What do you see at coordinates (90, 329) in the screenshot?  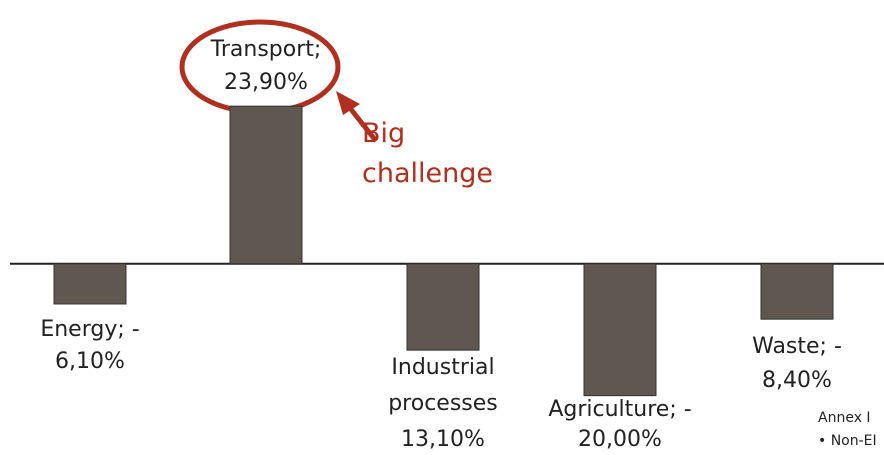 I see `category-label: Energy; -` at bounding box center [90, 329].